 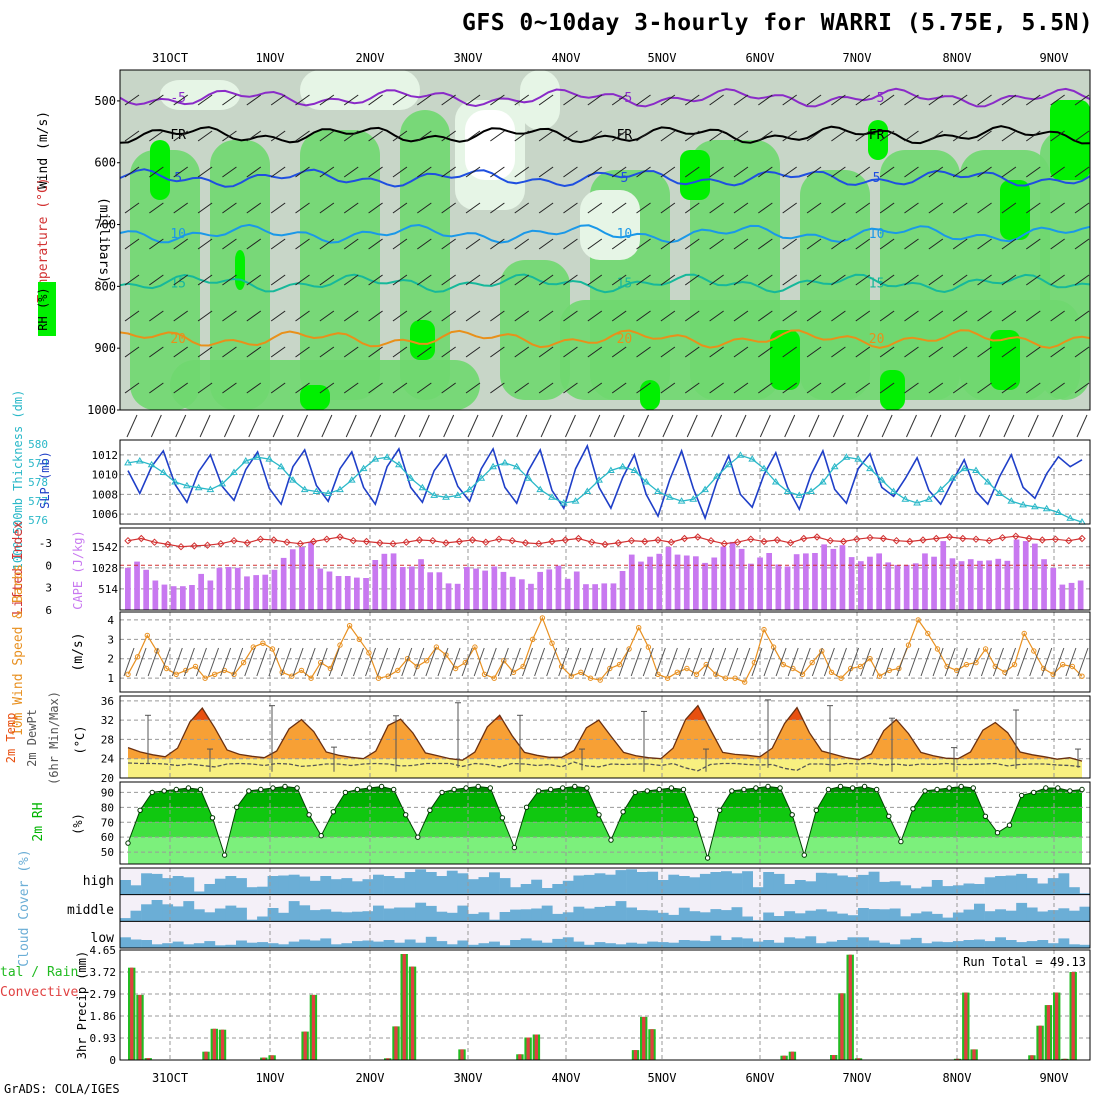 What do you see at coordinates (178, 234) in the screenshot?
I see `isotherm-label: 10` at bounding box center [178, 234].